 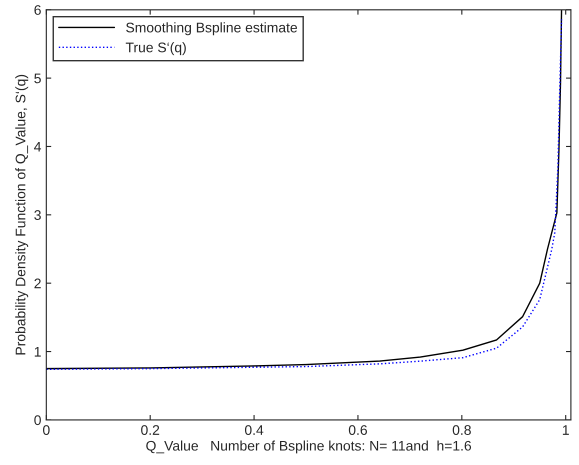 What do you see at coordinates (254, 430) in the screenshot?
I see `x-tick-label: 0.4` at bounding box center [254, 430].